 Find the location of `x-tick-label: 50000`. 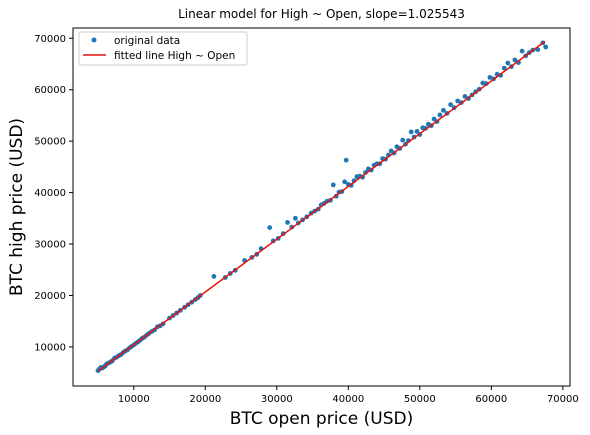

x-tick-label: 50000 is located at coordinates (420, 399).